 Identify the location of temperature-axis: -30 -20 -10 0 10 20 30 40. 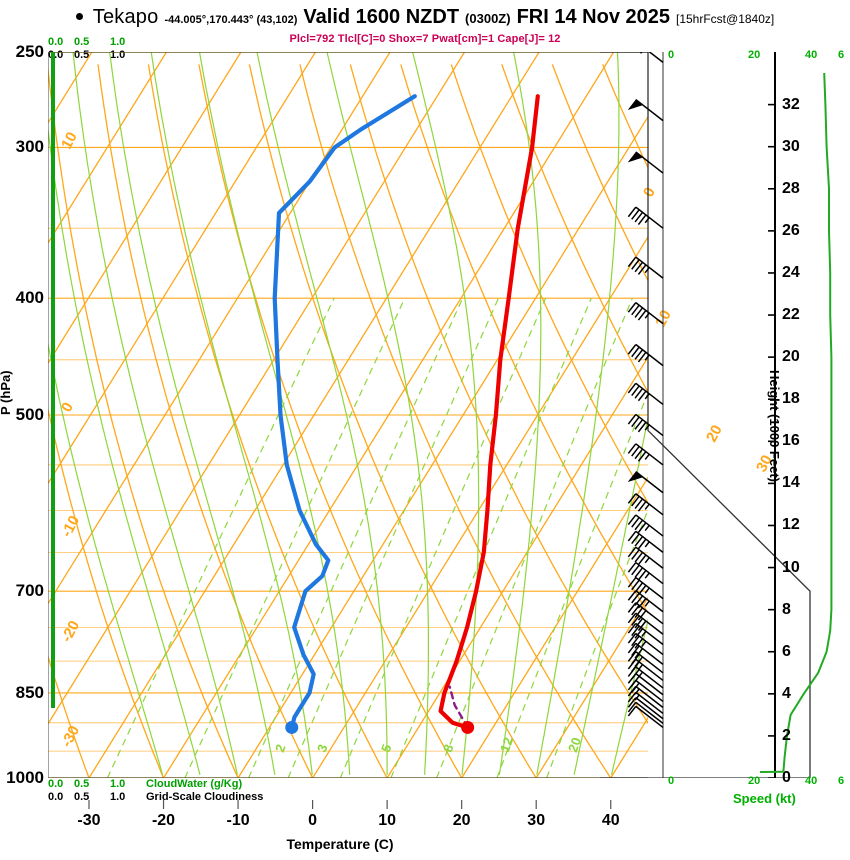
(348, 814).